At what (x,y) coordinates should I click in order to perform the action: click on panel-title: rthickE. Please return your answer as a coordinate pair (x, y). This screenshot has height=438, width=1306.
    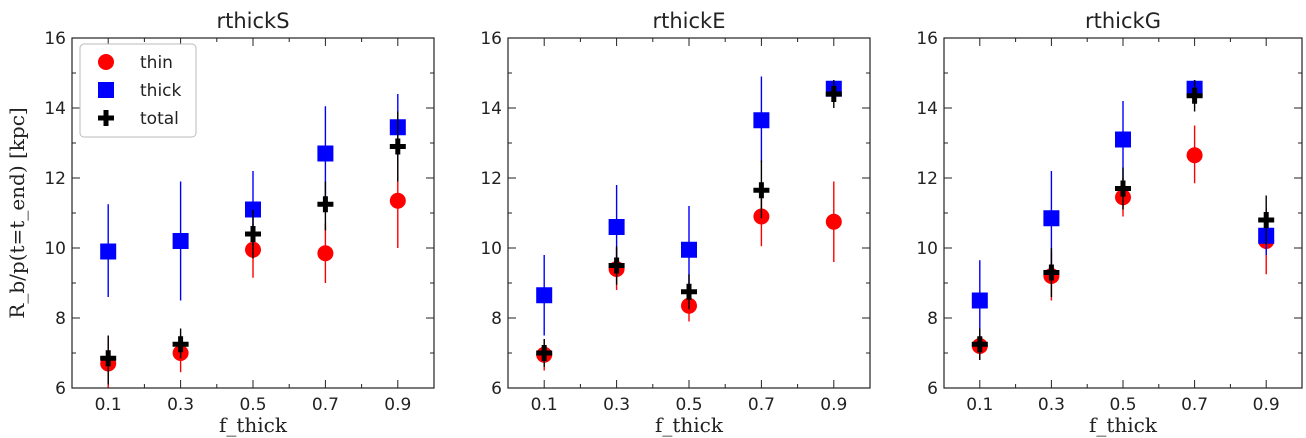
    Looking at the image, I should click on (689, 21).